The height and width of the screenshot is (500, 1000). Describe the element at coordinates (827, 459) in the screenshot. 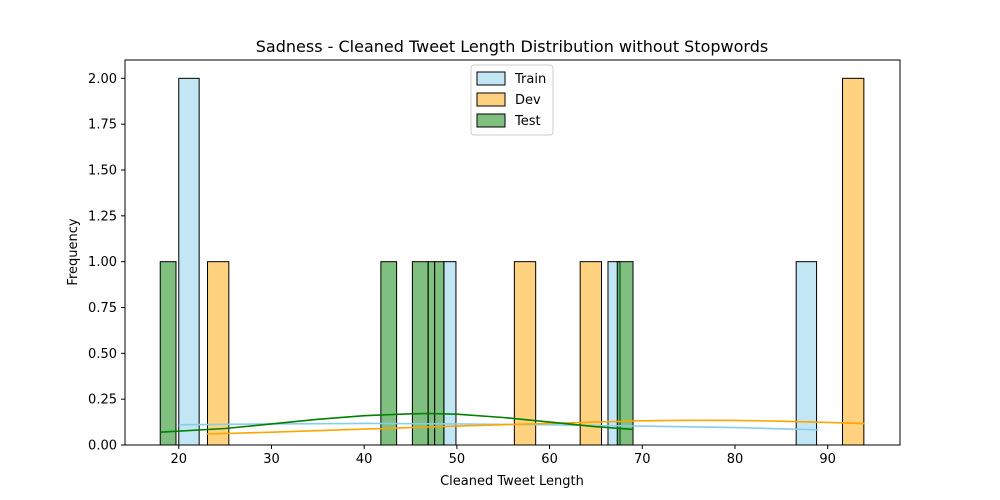

I see `x-tick-label: 90` at that location.